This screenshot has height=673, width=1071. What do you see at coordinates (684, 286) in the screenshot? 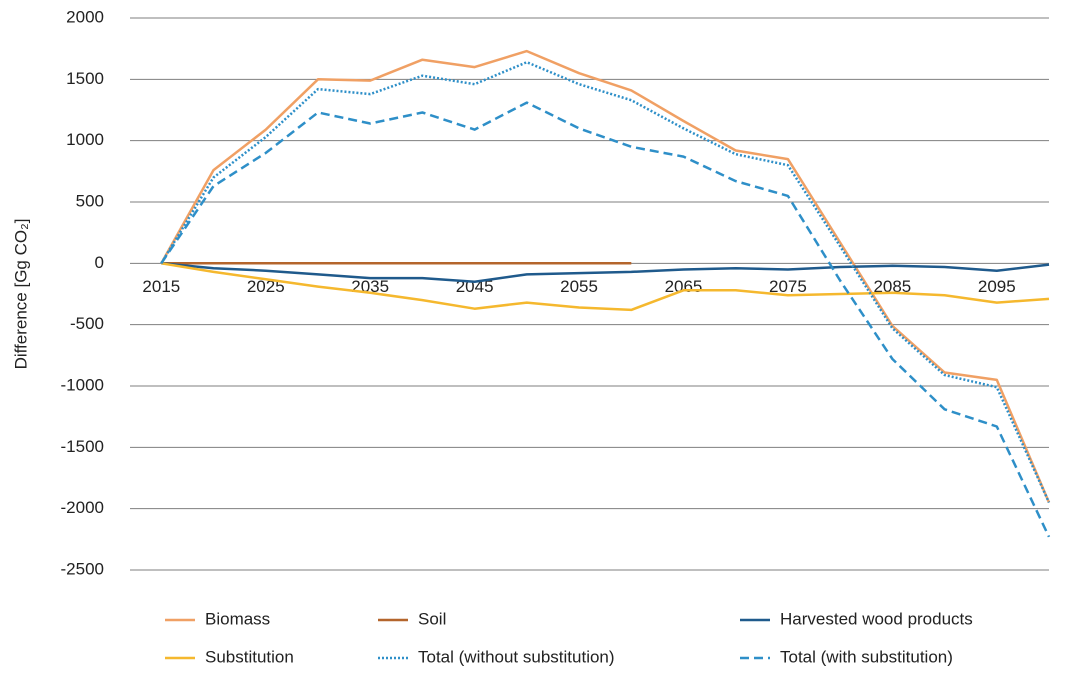
I see `x-tick-label: 2065` at bounding box center [684, 286].